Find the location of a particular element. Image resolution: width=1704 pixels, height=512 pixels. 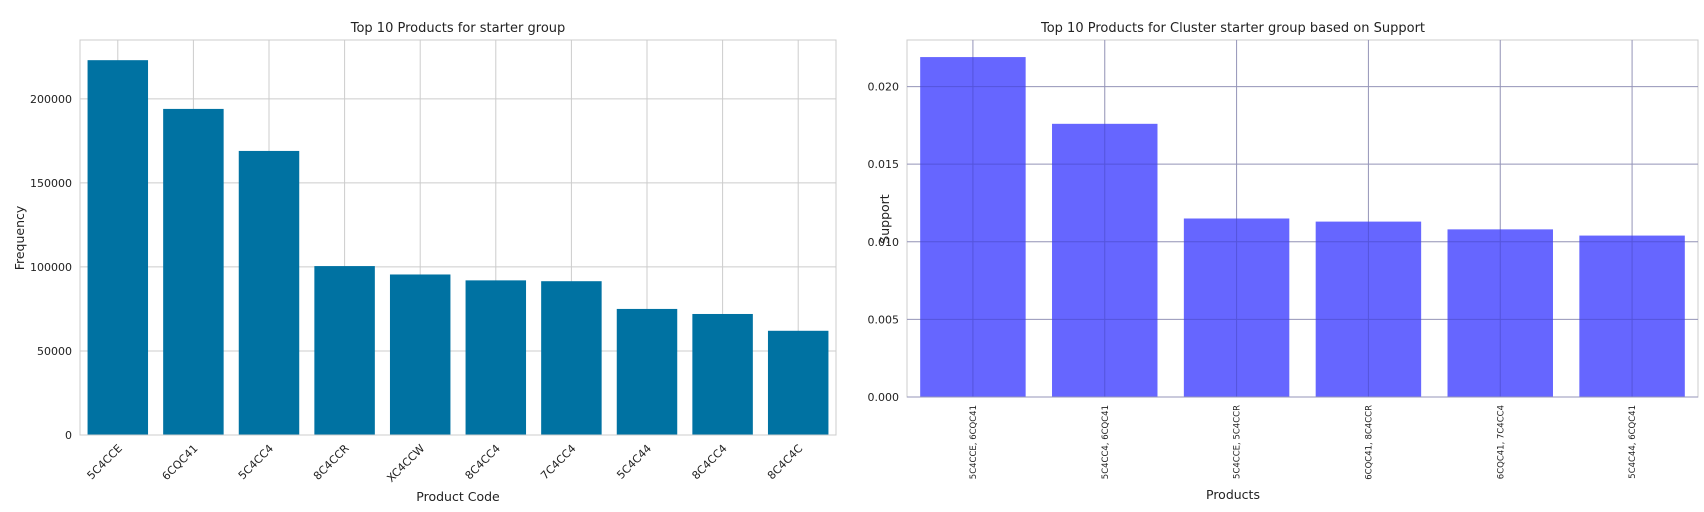

x-tick-label: 5C4CCE, 6CQC41 is located at coordinates (974, 442).